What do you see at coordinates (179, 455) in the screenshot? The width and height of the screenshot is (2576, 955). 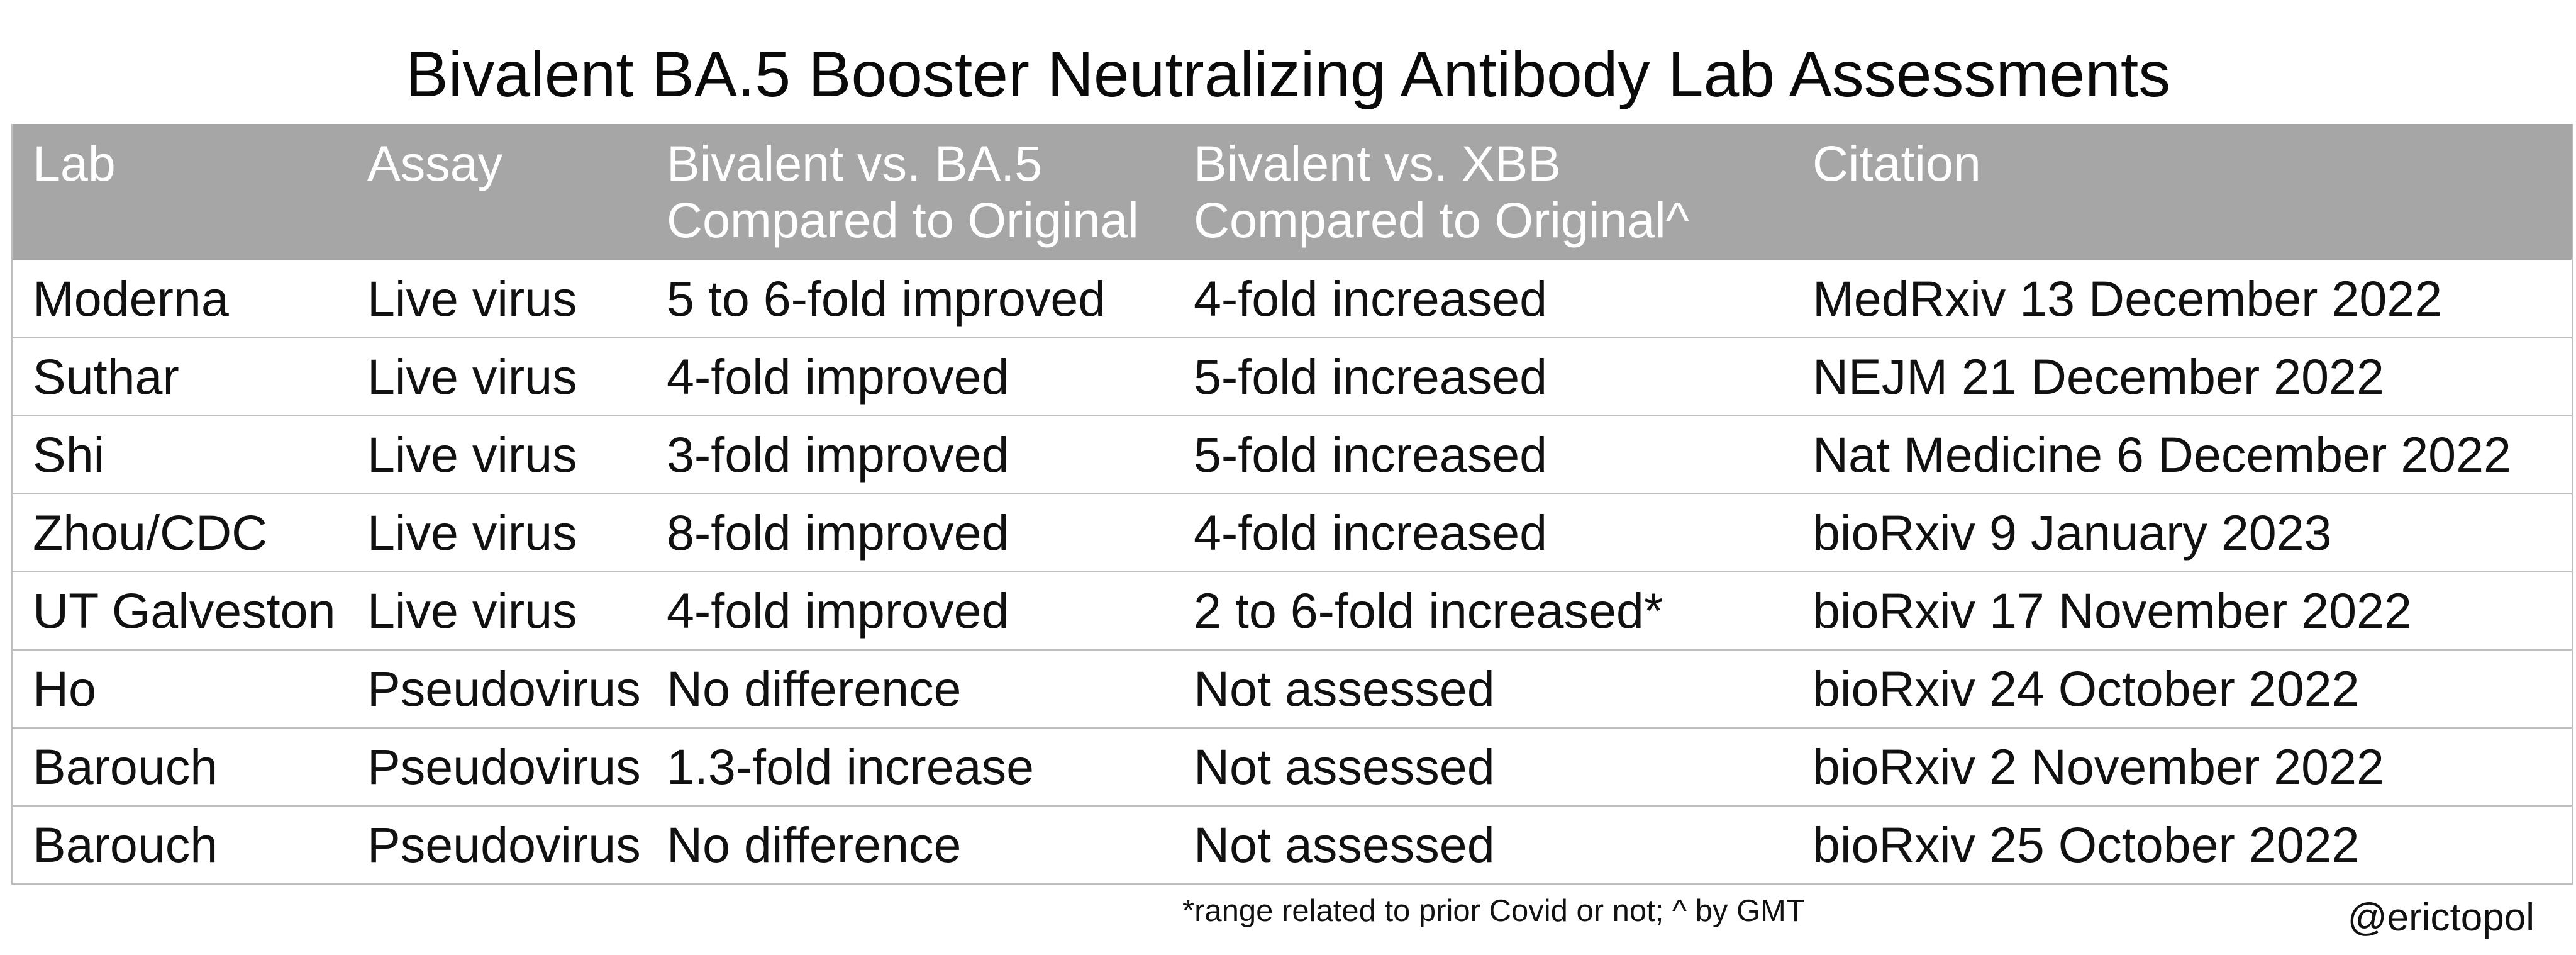 I see `cell-lab: Shi` at bounding box center [179, 455].